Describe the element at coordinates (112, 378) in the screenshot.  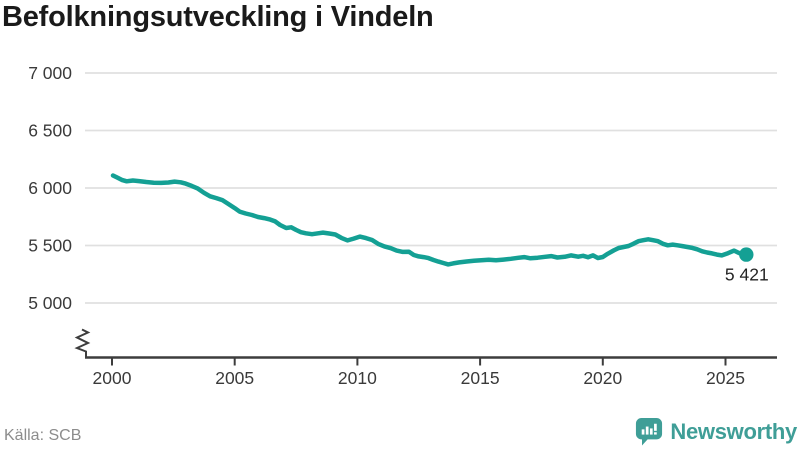
I see `x-axis-tick-label: 2000` at that location.